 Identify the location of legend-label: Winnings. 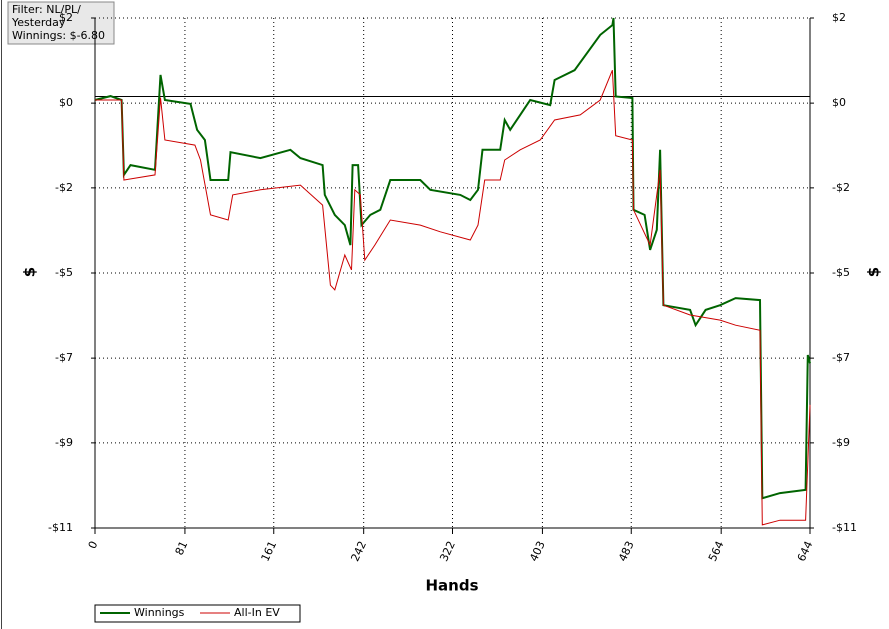
(159, 612).